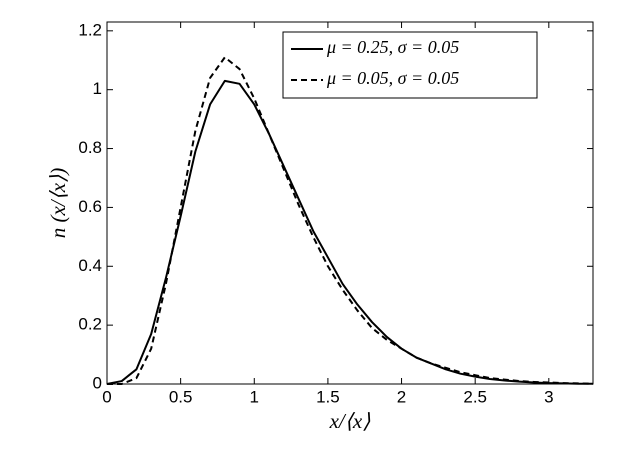 The image size is (623, 453). I want to click on y-tick-label: 0.2, so click(90, 324).